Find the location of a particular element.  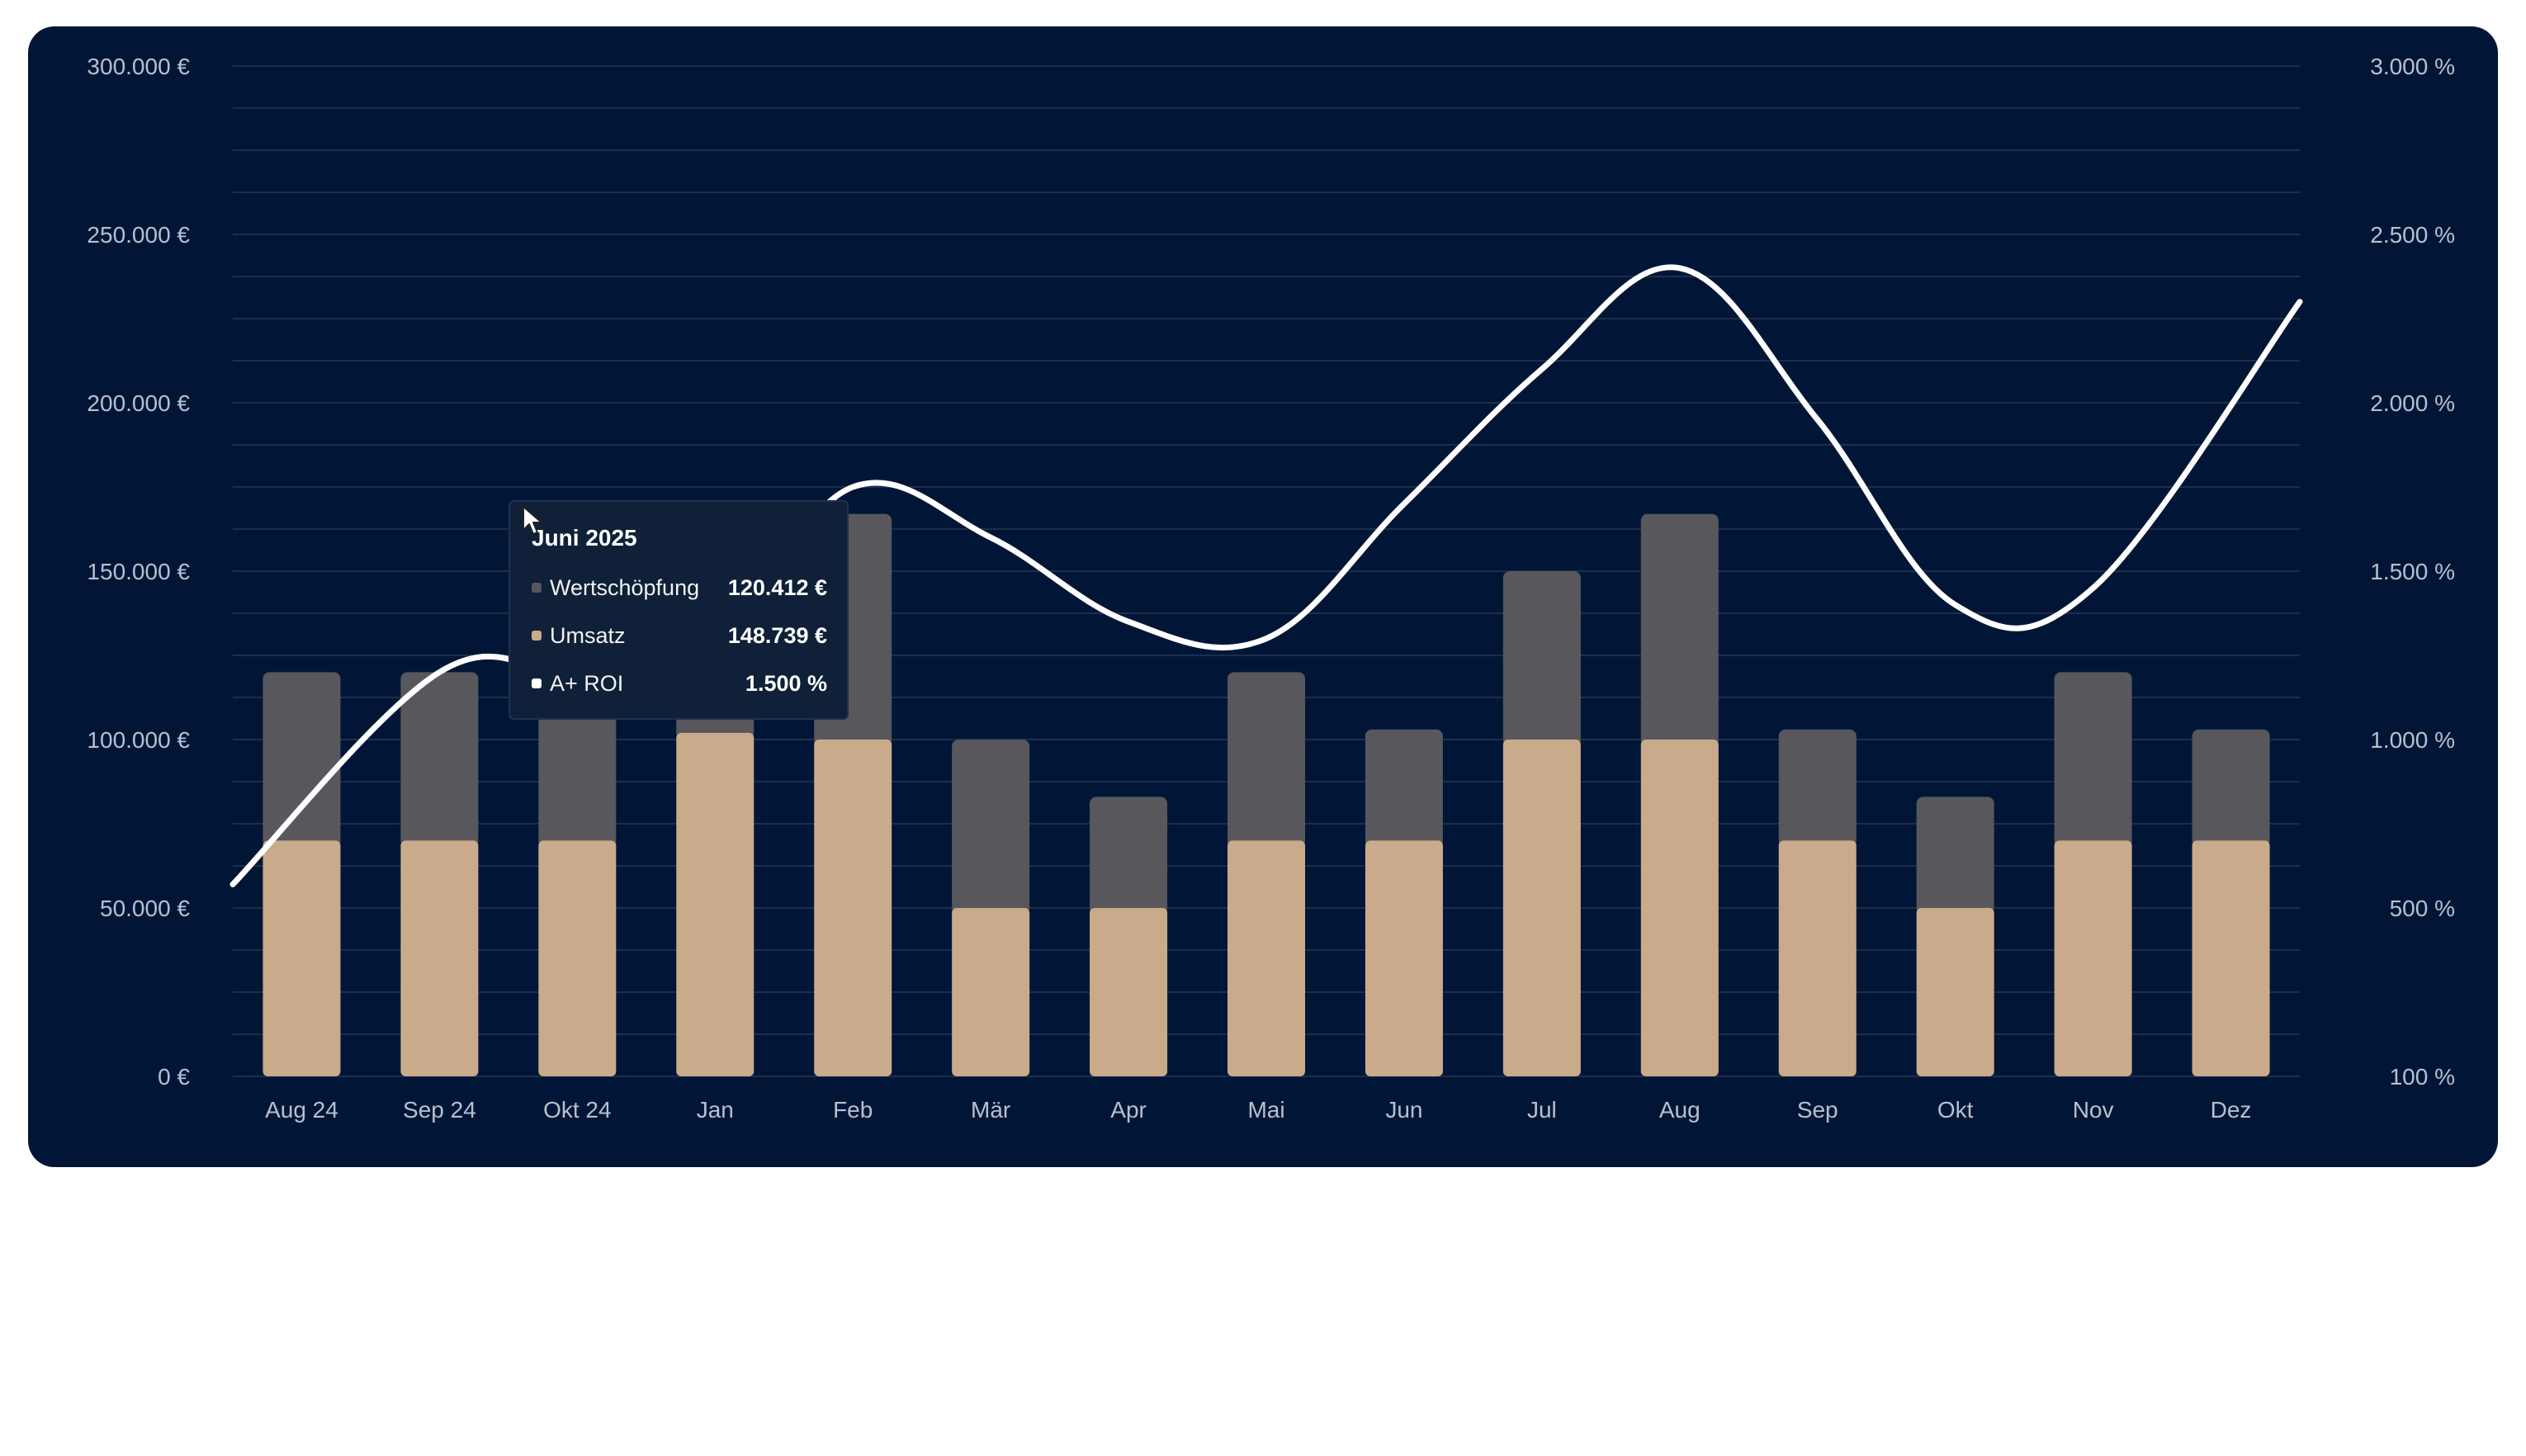

x-tick-label: Jun is located at coordinates (1403, 1110).